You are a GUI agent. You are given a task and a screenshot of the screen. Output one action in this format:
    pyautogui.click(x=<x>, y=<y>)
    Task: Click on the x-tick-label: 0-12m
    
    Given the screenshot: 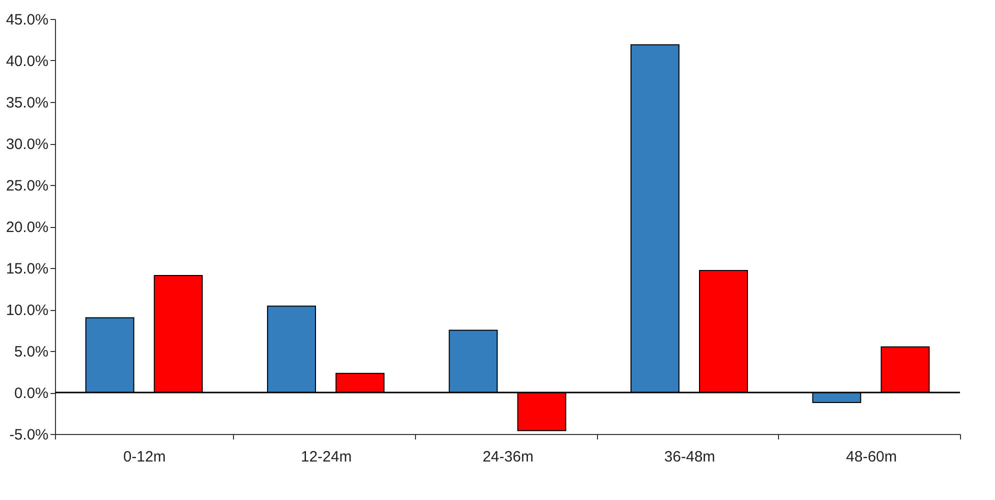 What is the action you would take?
    pyautogui.click(x=144, y=457)
    